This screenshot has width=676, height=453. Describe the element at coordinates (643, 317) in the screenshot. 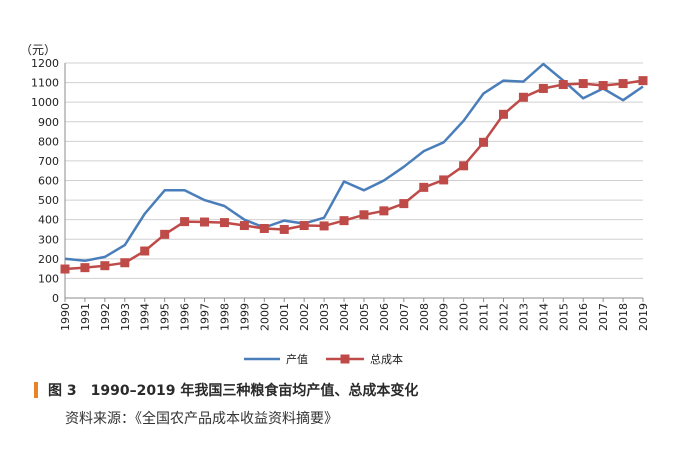

I see `x-tick-label: 2019` at that location.